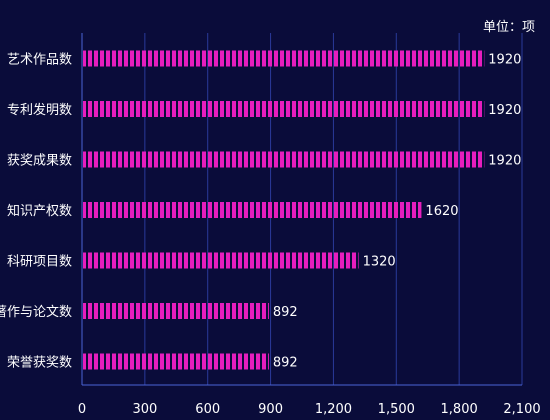 The image size is (550, 420). I want to click on category-label: 科研项目数, so click(39, 262).